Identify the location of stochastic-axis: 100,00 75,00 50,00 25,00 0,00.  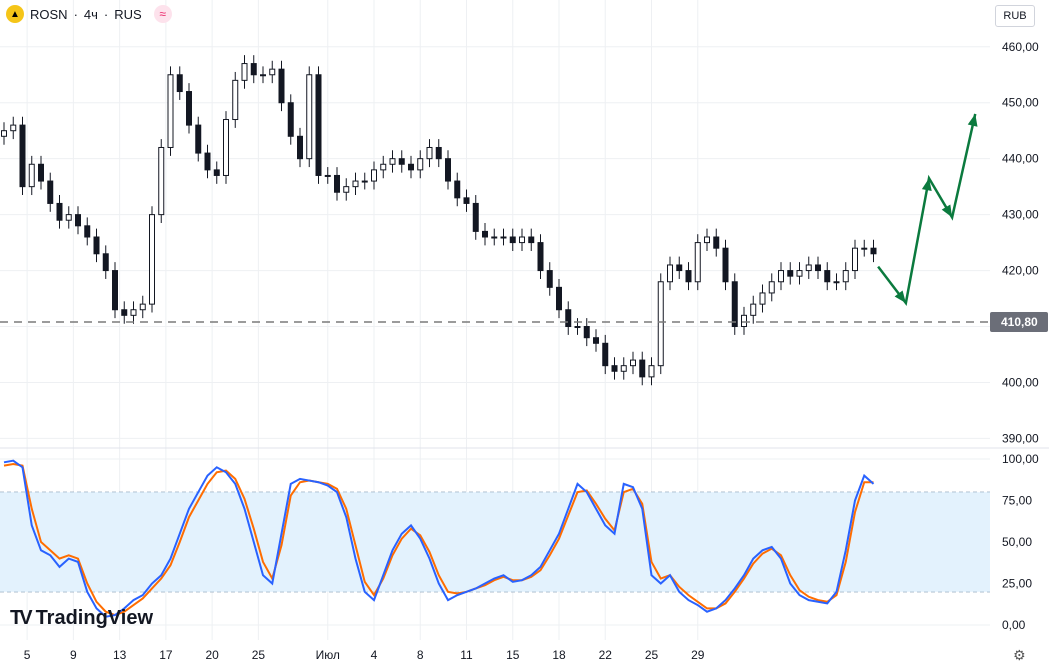
(1020, 542).